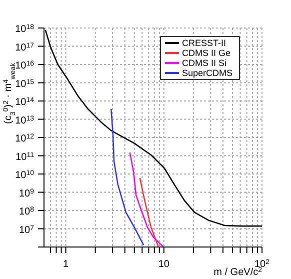 This screenshot has height=279, width=291. Describe the element at coordinates (24, 66) in the screenshot. I see `y-tick-label: 10$^{16}$` at that location.